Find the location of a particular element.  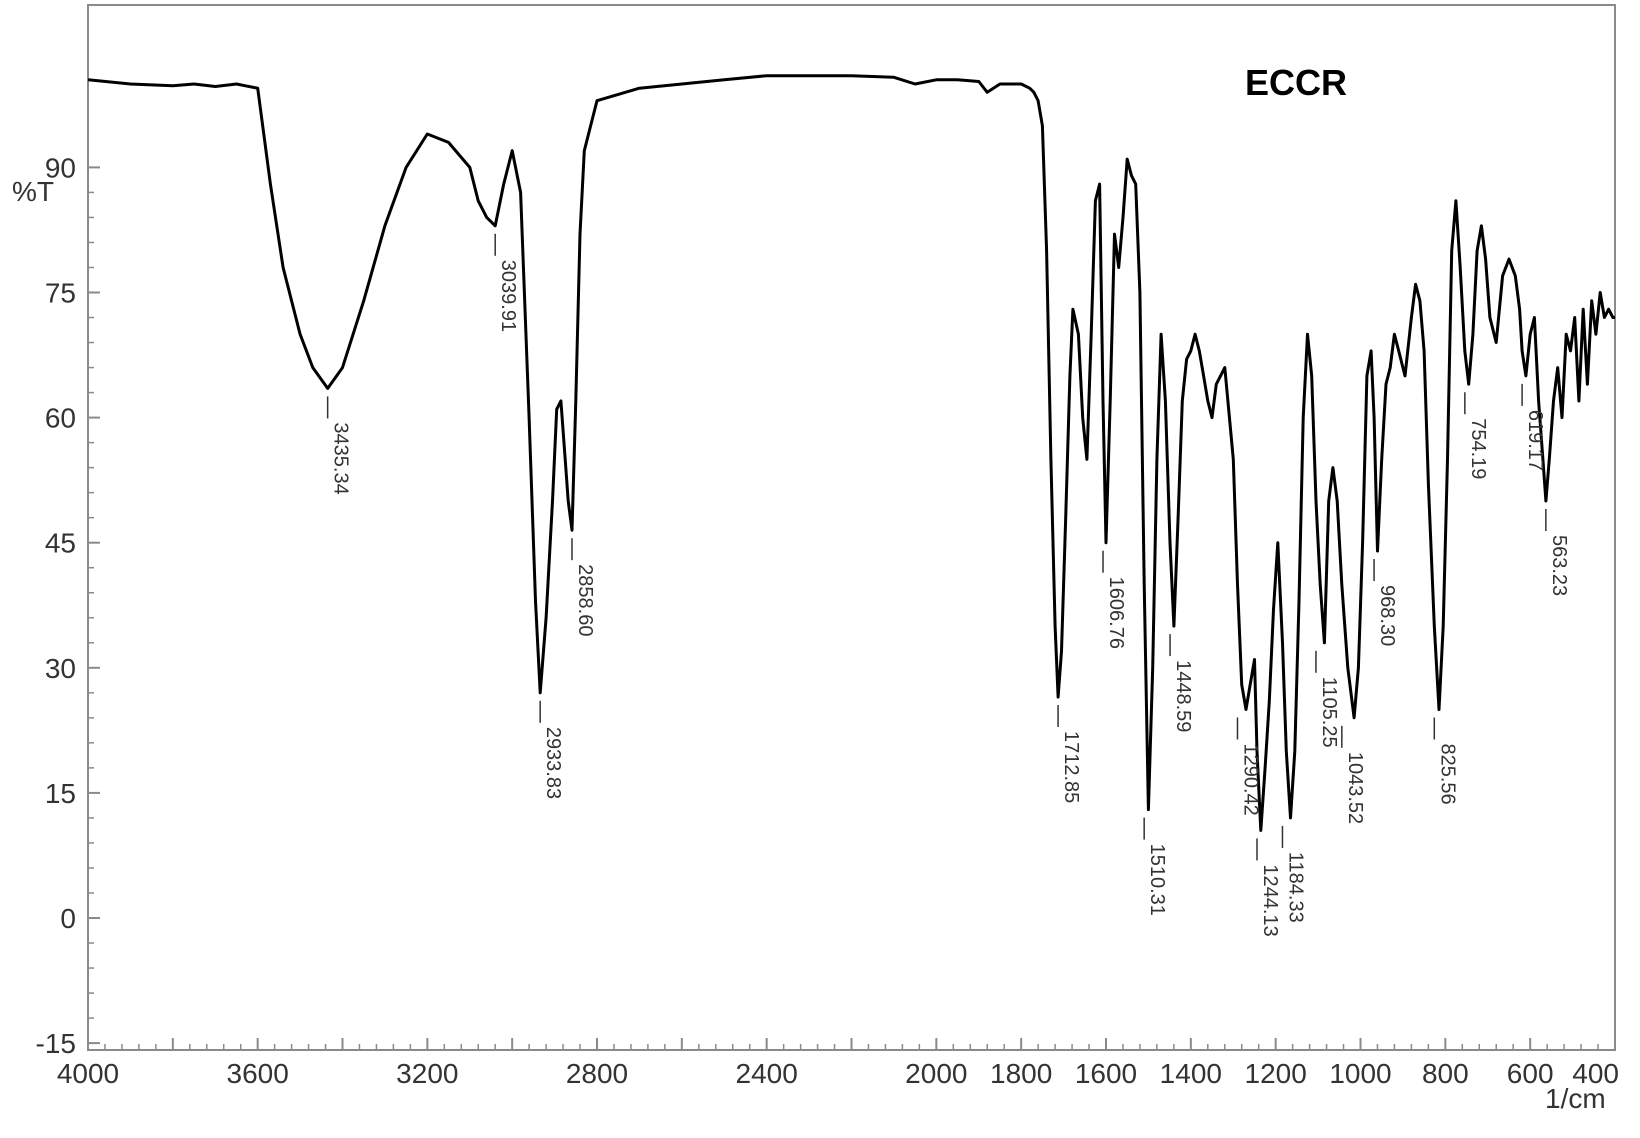

x-tick-label: 1200 is located at coordinates (1276, 1073).